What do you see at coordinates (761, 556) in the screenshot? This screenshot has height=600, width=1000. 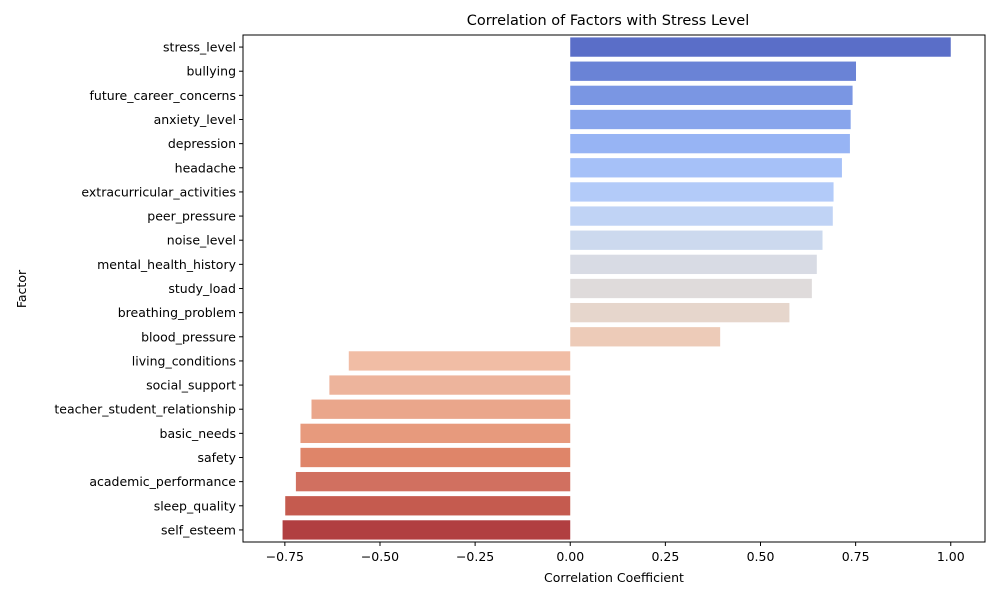 I see `x-tick-label: 0.50` at bounding box center [761, 556].